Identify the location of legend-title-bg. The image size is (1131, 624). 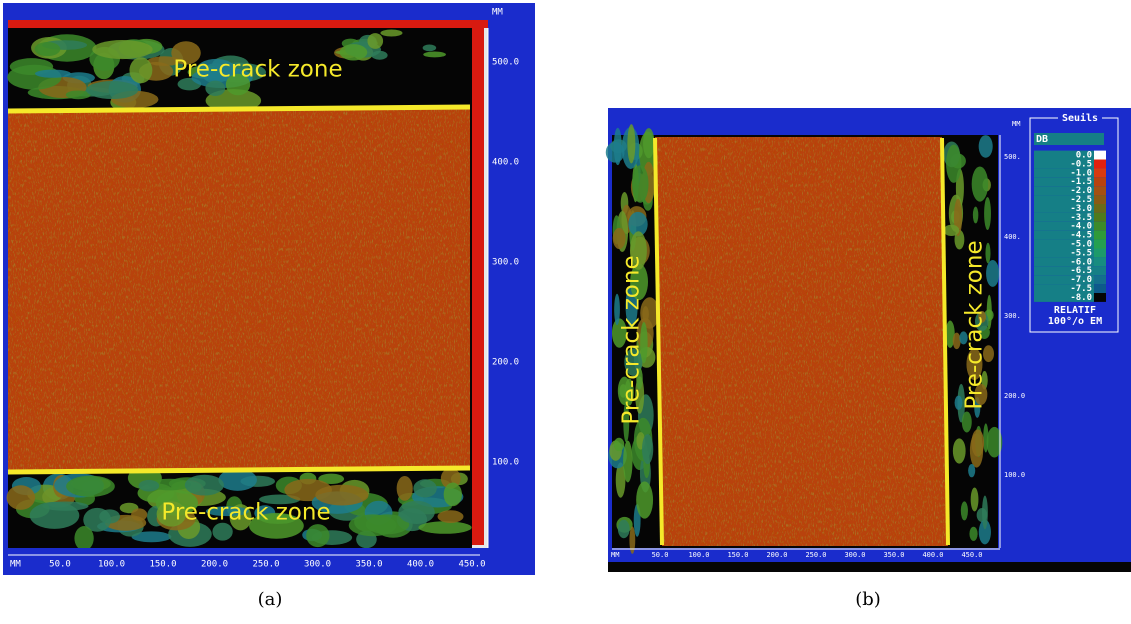
(1080, 118).